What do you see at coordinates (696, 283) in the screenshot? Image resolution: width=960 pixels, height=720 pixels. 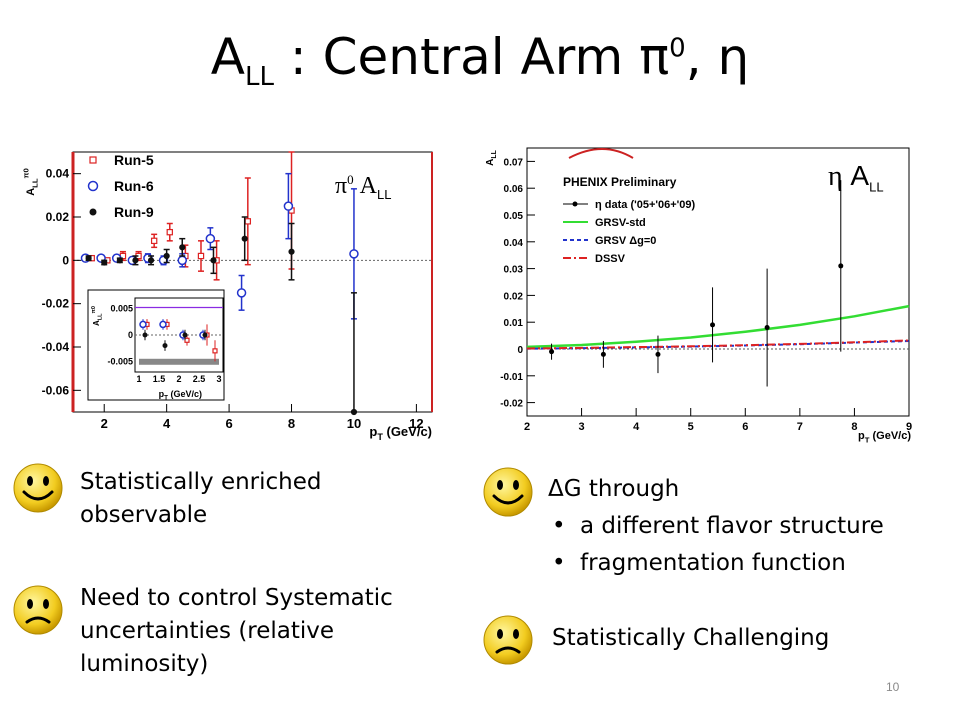 I see `series-eta-data` at bounding box center [696, 283].